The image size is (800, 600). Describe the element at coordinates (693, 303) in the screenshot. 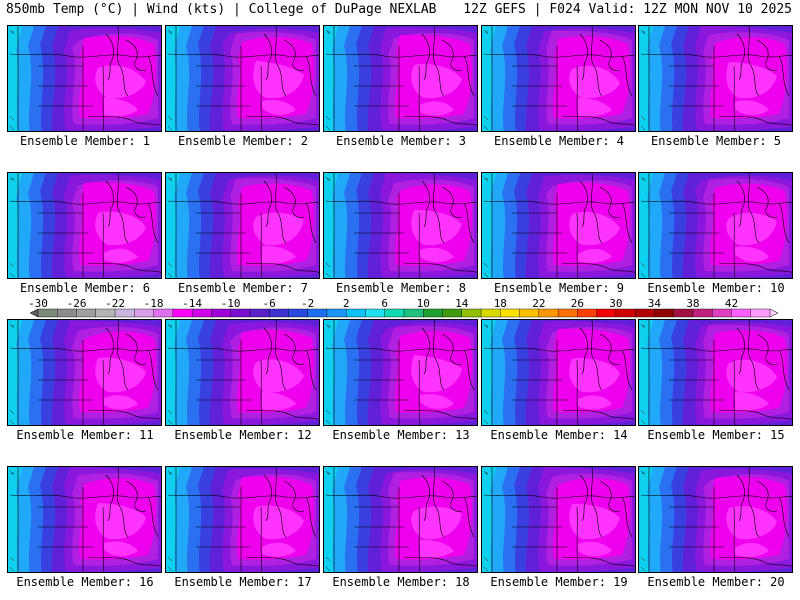

I see `colorbar-tick-label: 38` at that location.